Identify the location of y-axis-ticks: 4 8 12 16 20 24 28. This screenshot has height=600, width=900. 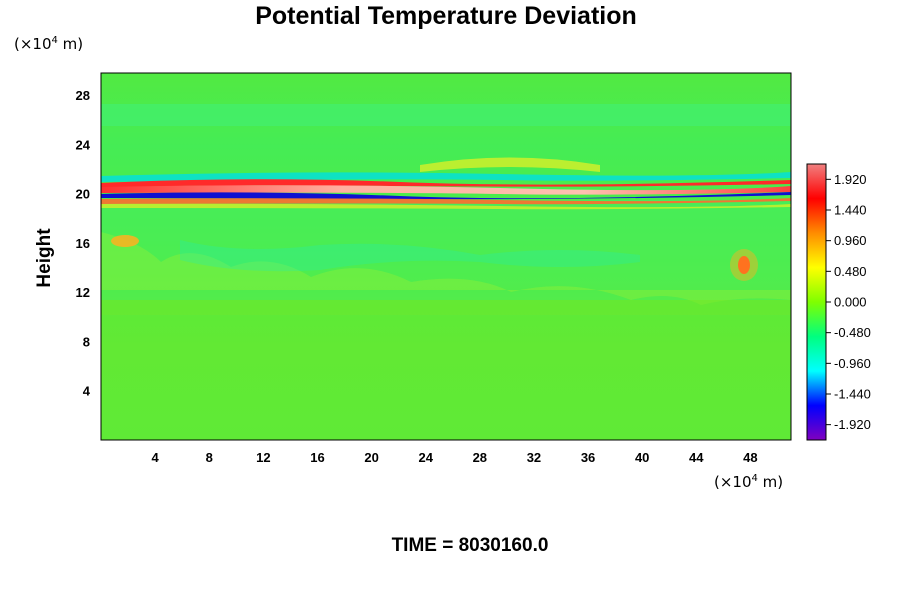
(83, 243).